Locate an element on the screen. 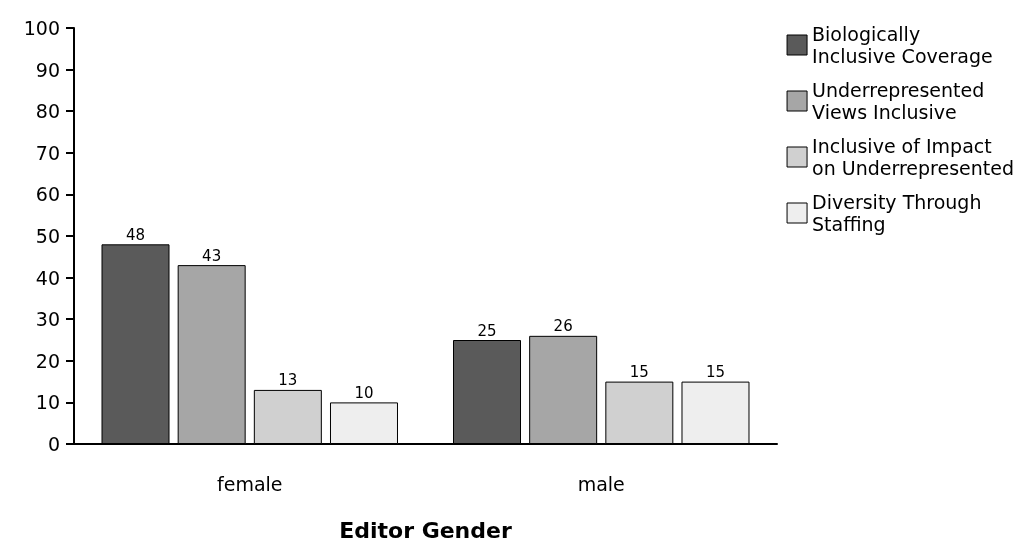  data-label: 25 is located at coordinates (487, 330).